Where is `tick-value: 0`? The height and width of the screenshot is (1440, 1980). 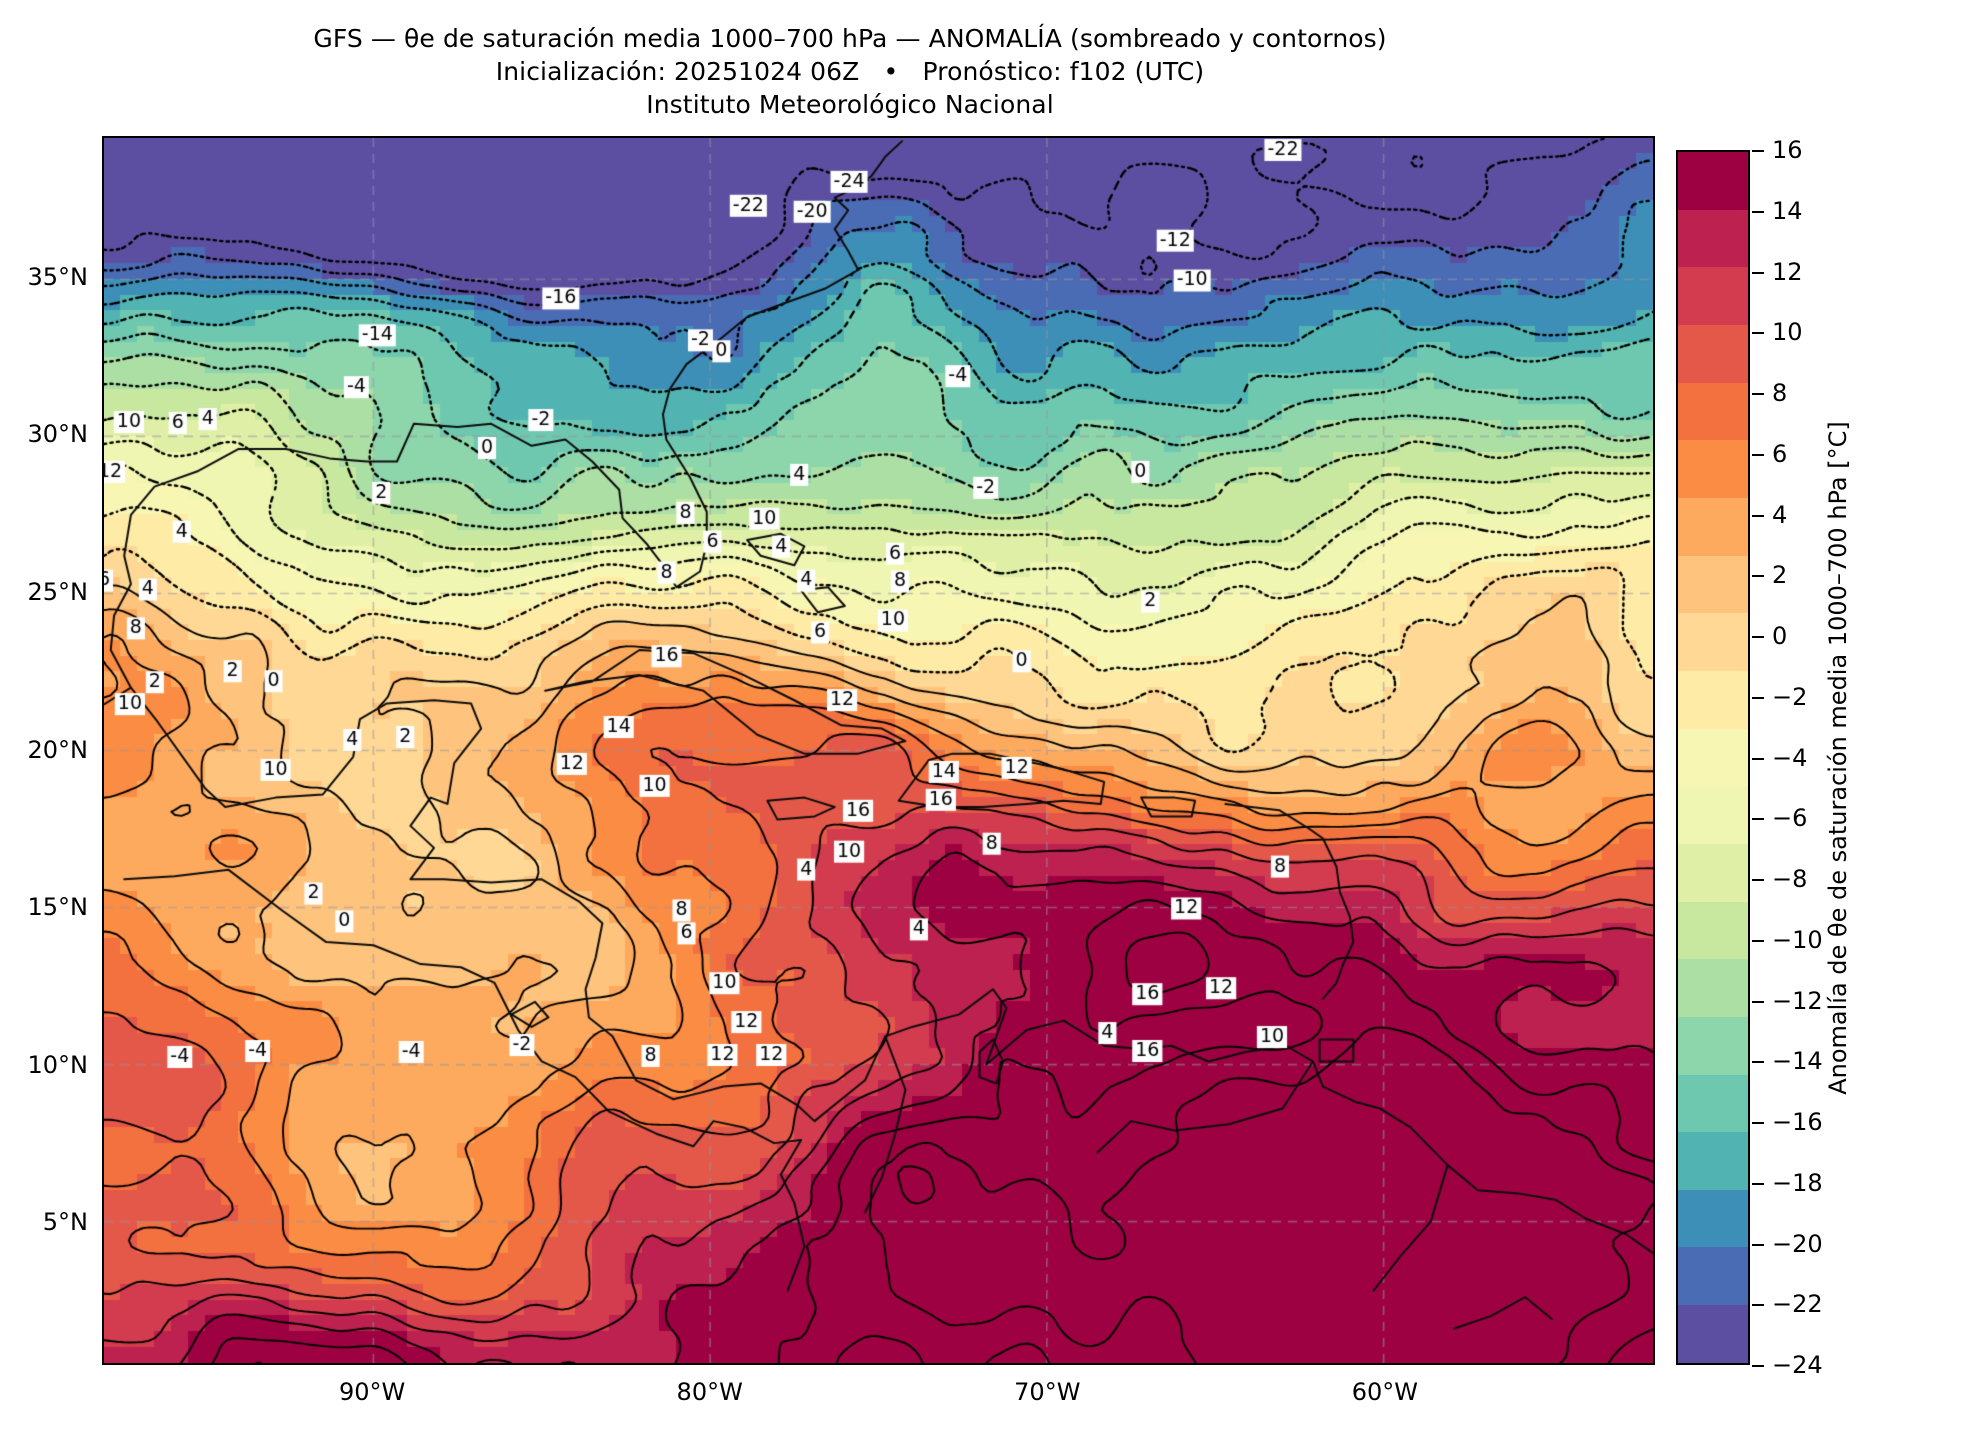
tick-value: 0 is located at coordinates (1780, 636).